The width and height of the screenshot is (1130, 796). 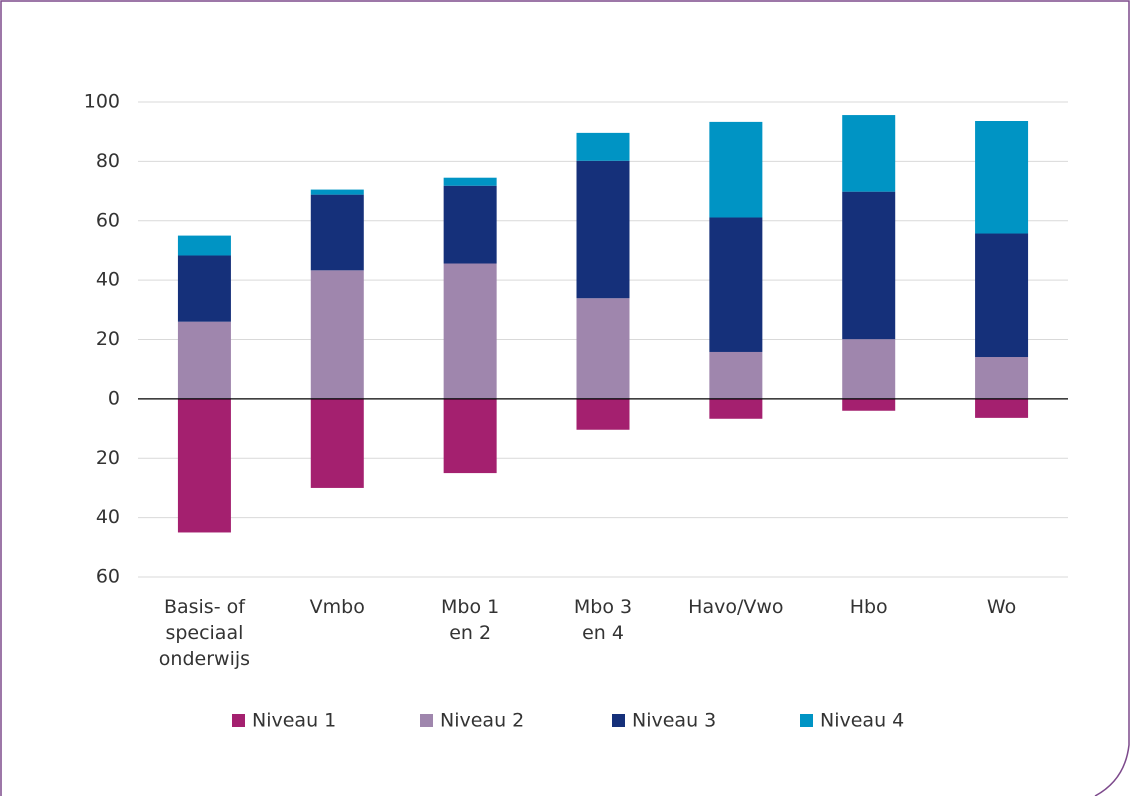 I want to click on x-tick-label: Mbo 1 en 2, so click(x=470, y=620).